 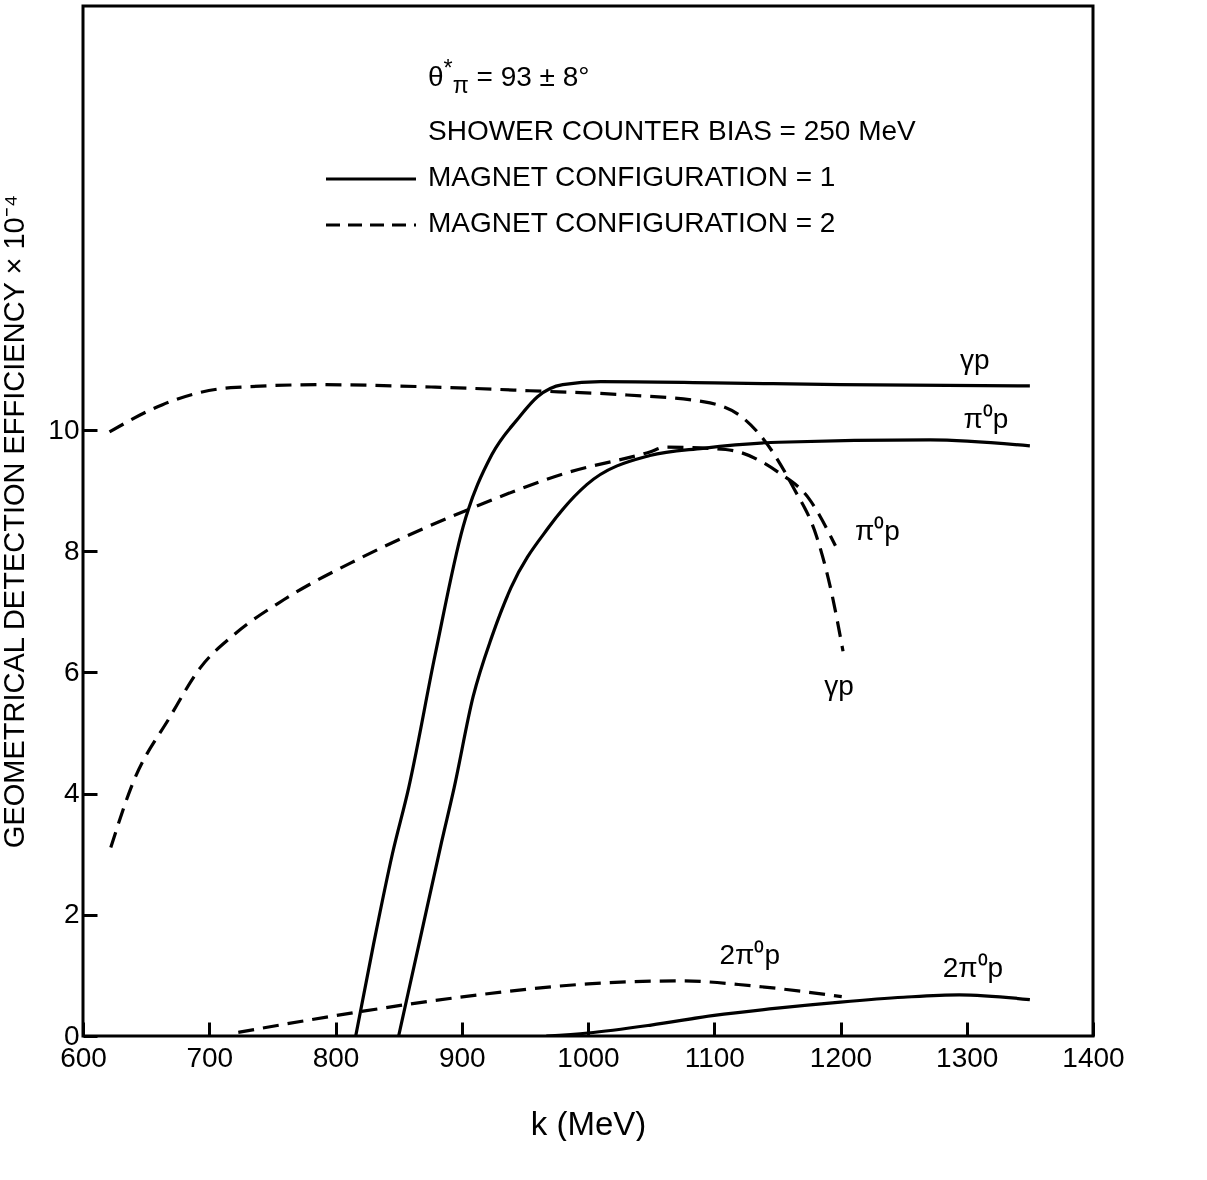 What do you see at coordinates (71, 550) in the screenshot?
I see `y-tick-label: 8` at bounding box center [71, 550].